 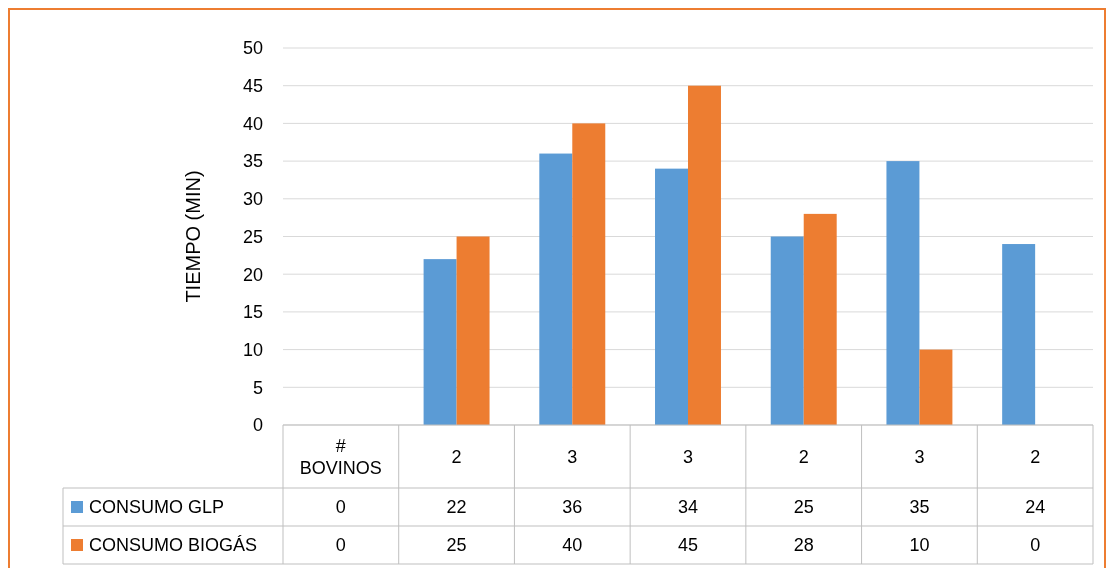 What do you see at coordinates (688, 507) in the screenshot?
I see `data-label: 34` at bounding box center [688, 507].